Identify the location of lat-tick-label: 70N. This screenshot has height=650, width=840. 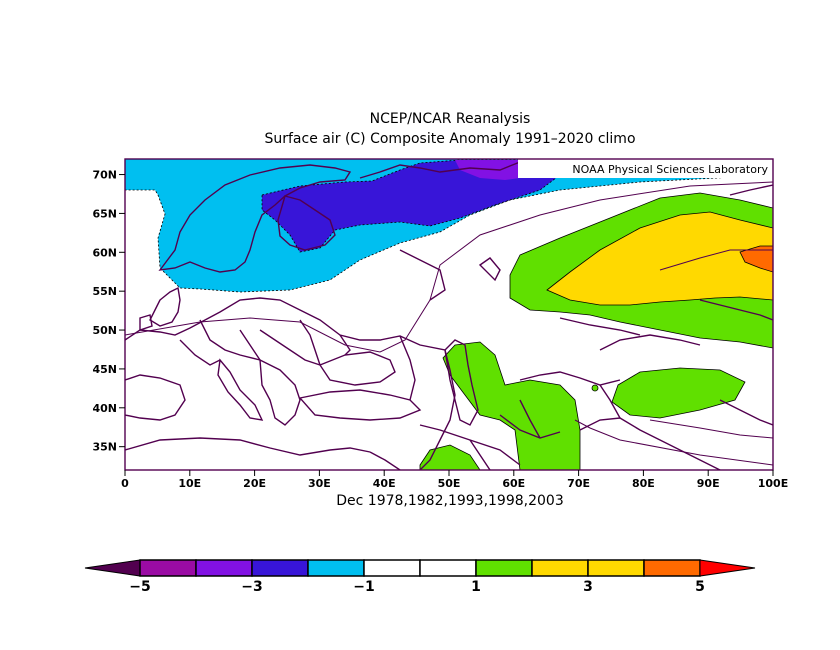
(104, 175).